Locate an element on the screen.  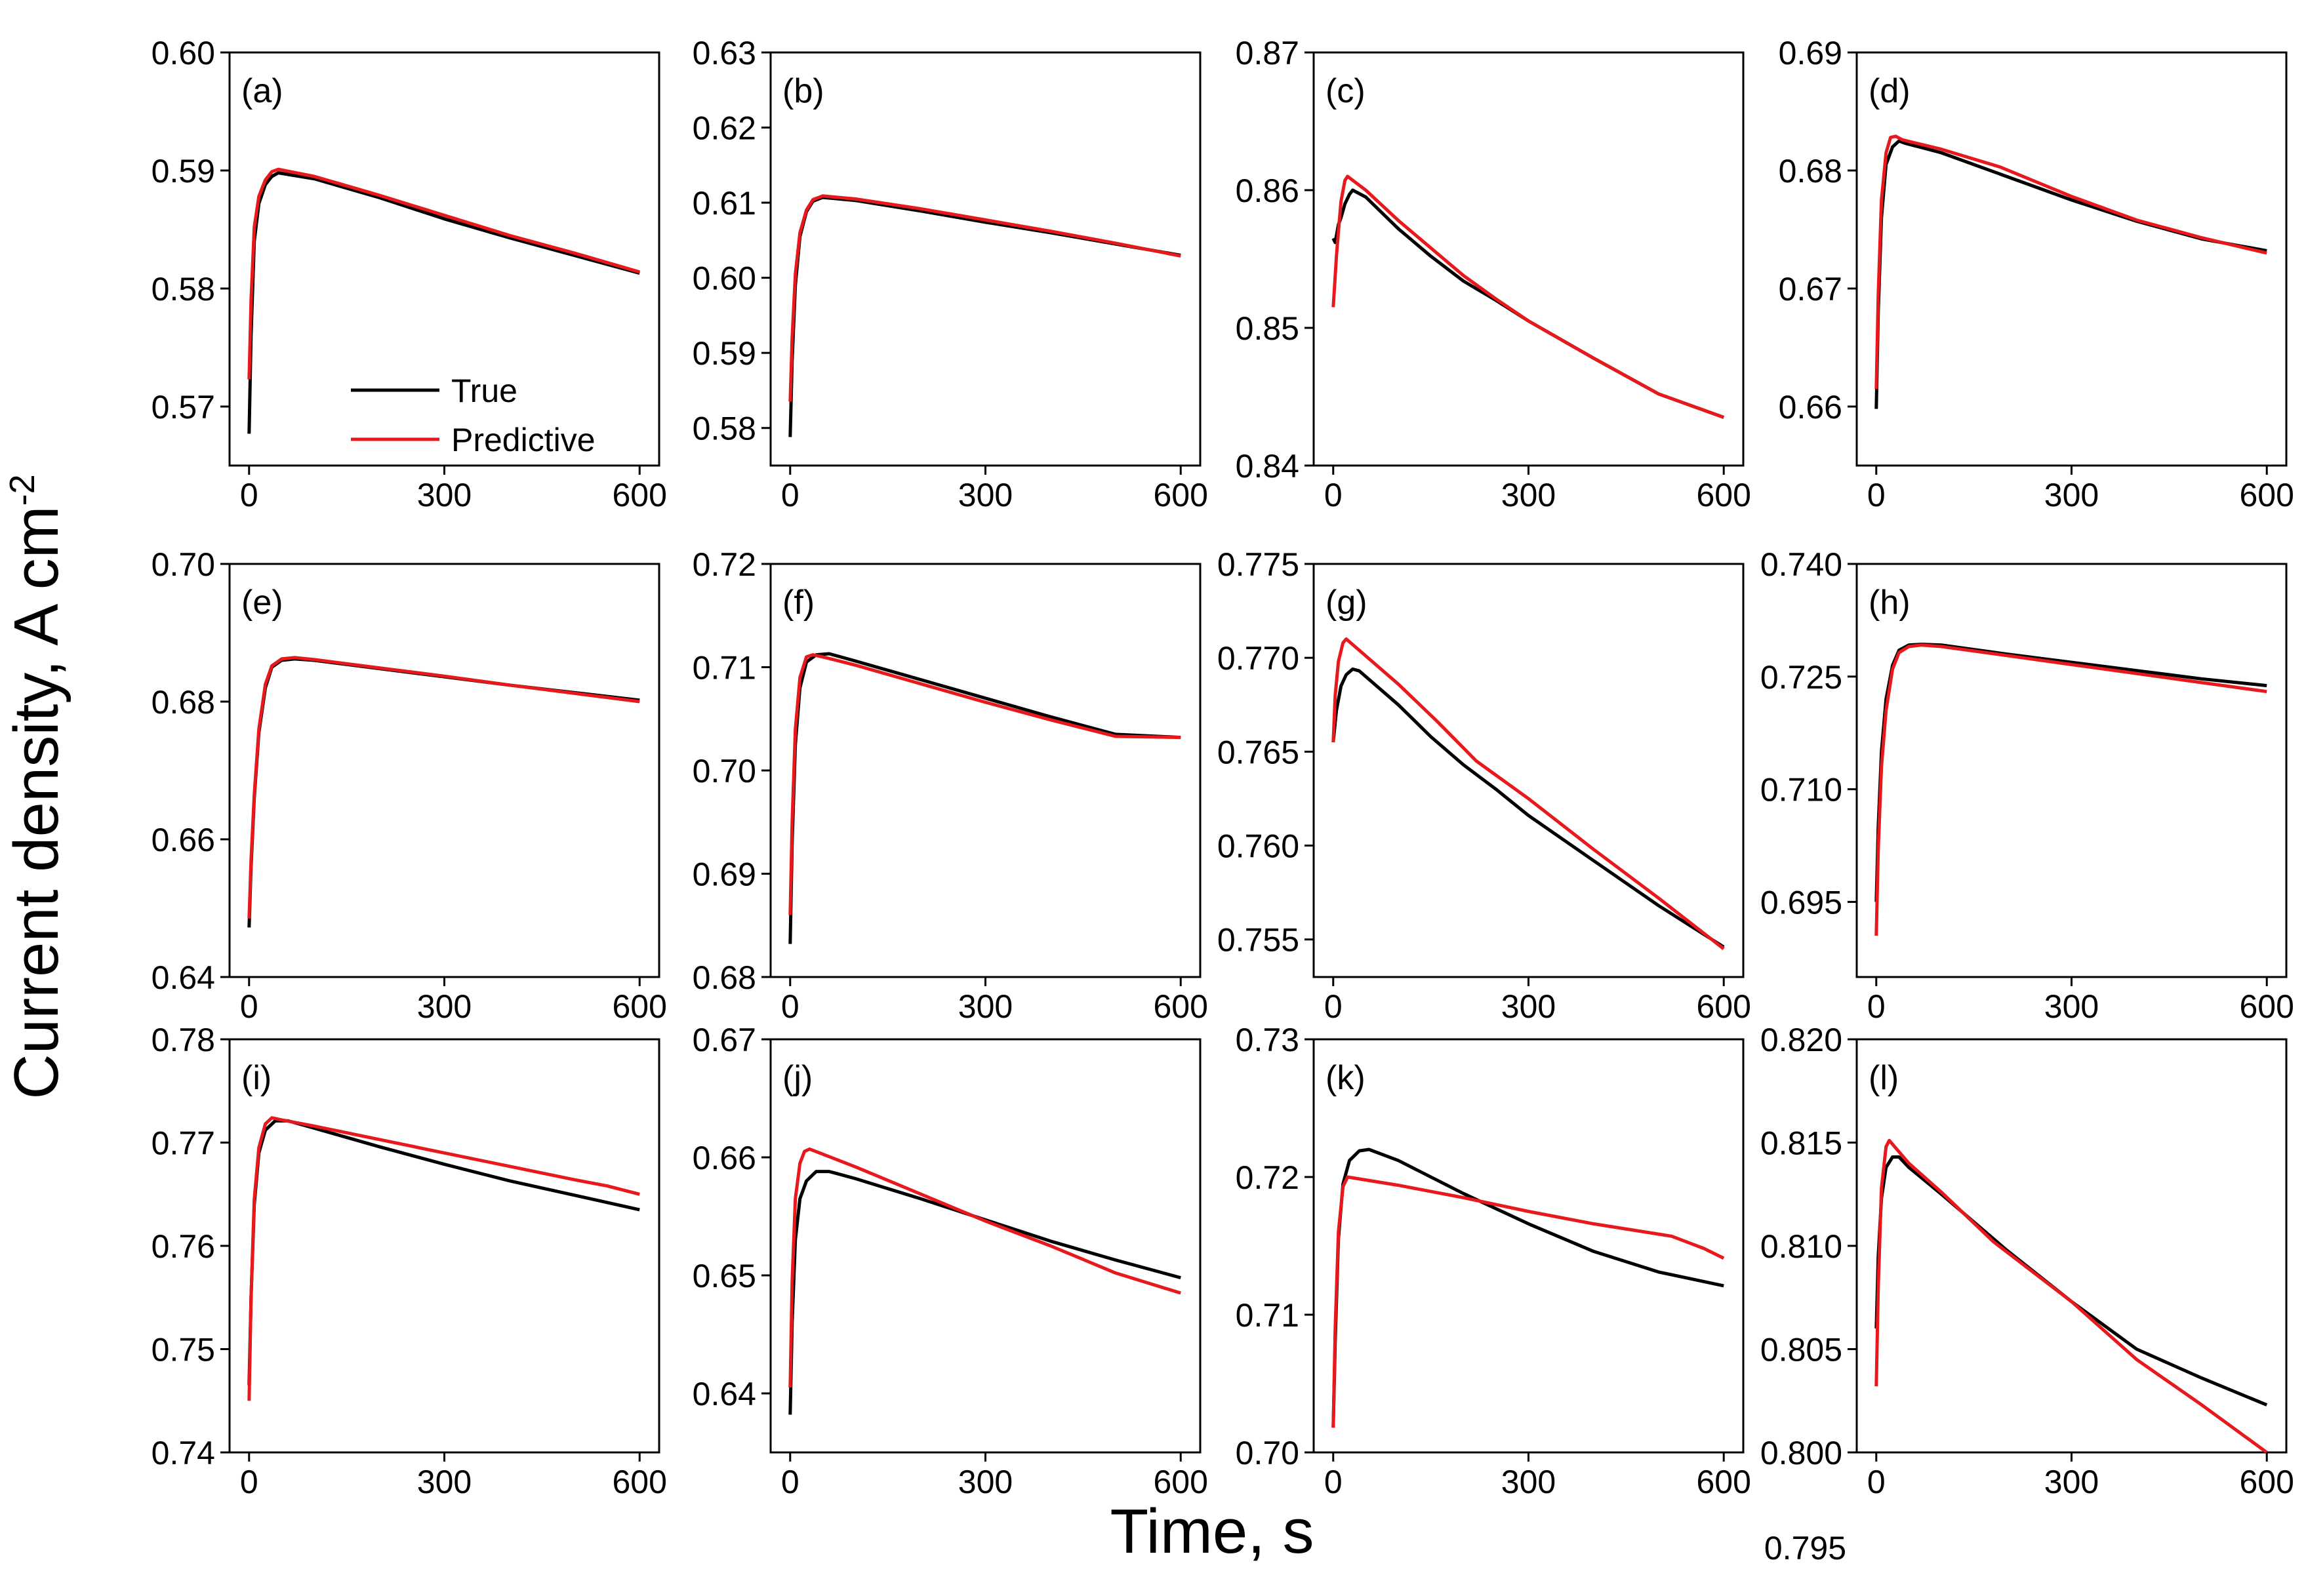
panel-b-ytick-label-3: 0.61 is located at coordinates (724, 203).